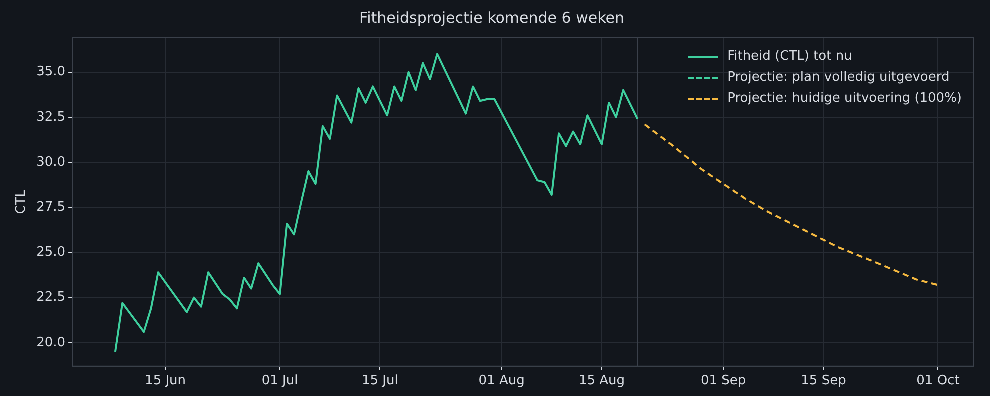 This screenshot has width=990, height=396. I want to click on chart-title: Fitheidsprojectie komende 6 weken, so click(492, 17).